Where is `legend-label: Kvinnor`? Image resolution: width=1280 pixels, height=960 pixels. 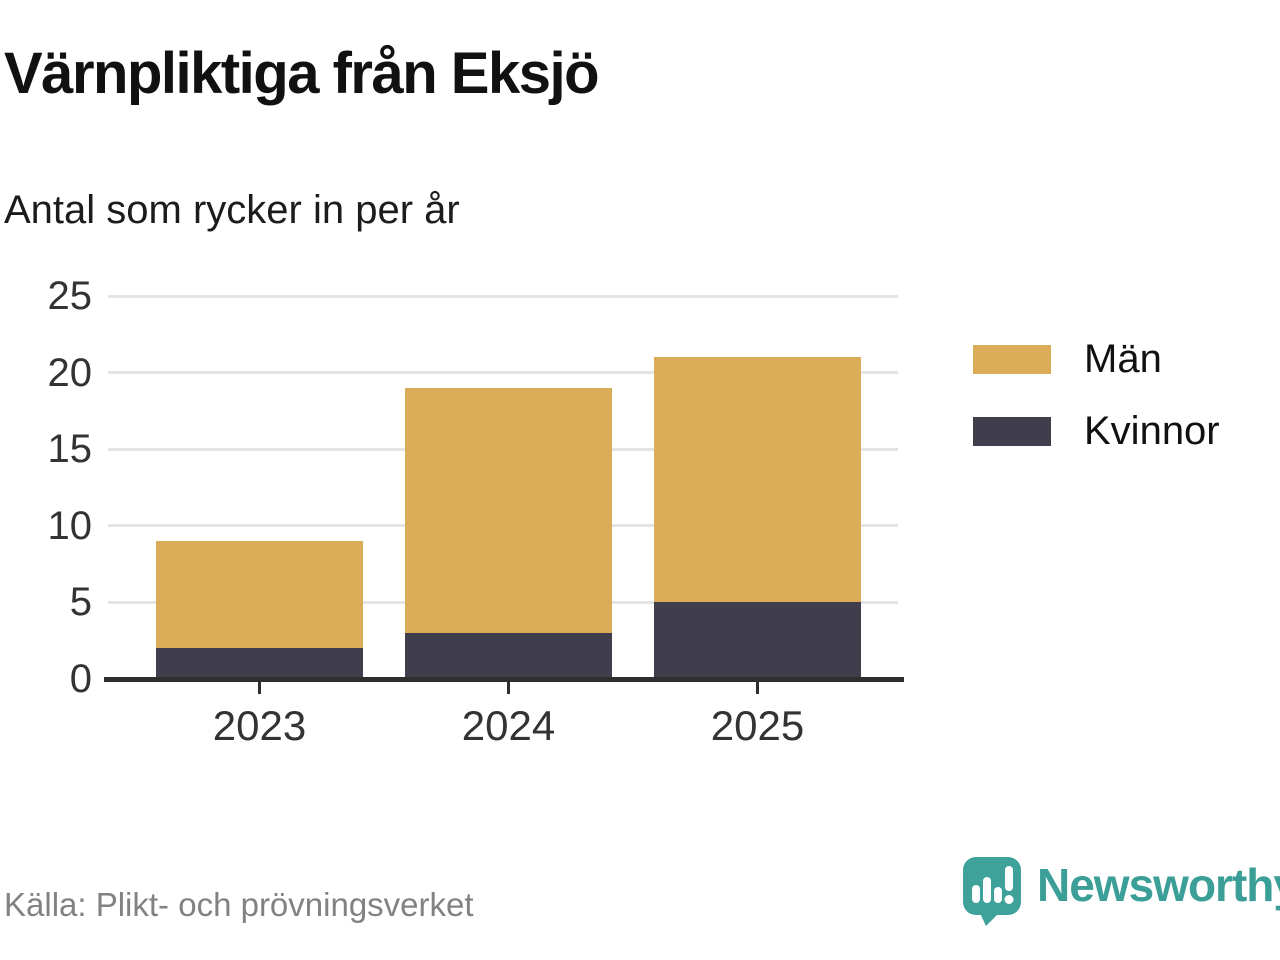
legend-label: Kvinnor is located at coordinates (1152, 431).